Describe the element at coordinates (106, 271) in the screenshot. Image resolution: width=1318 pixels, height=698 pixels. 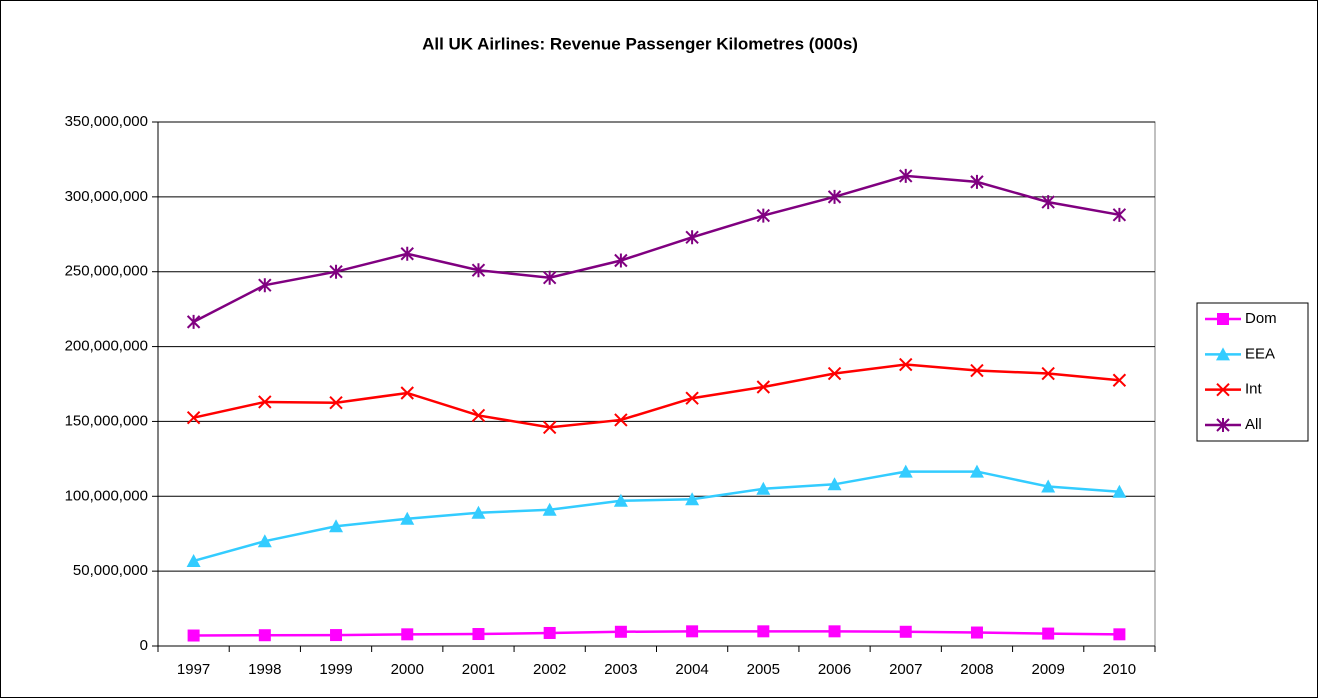
I see `y-tick-label: 250,000,000` at that location.